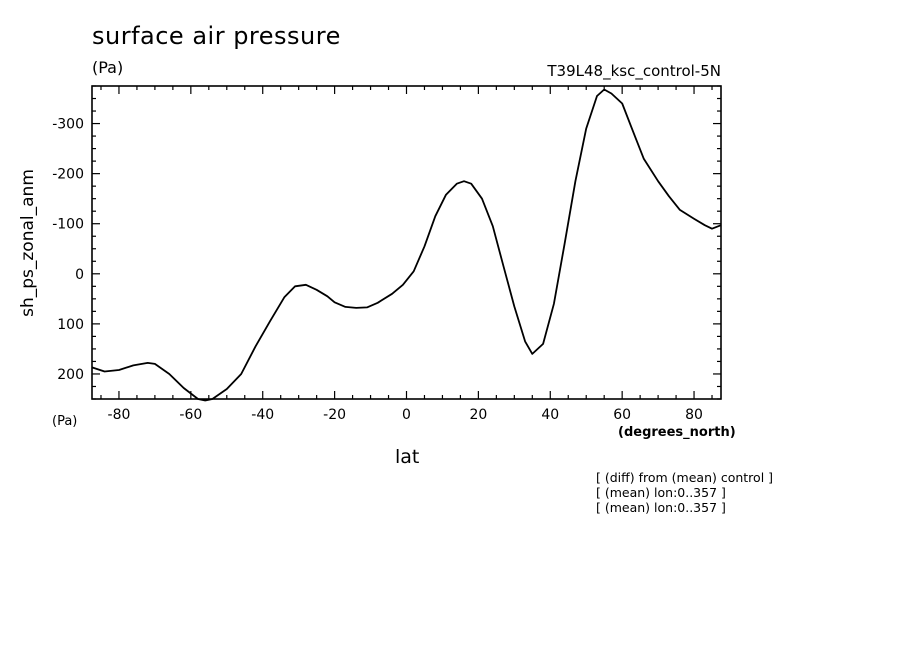 This screenshot has height=654, width=904. What do you see at coordinates (216, 36) in the screenshot?
I see `chart-title: surface air pressure` at bounding box center [216, 36].